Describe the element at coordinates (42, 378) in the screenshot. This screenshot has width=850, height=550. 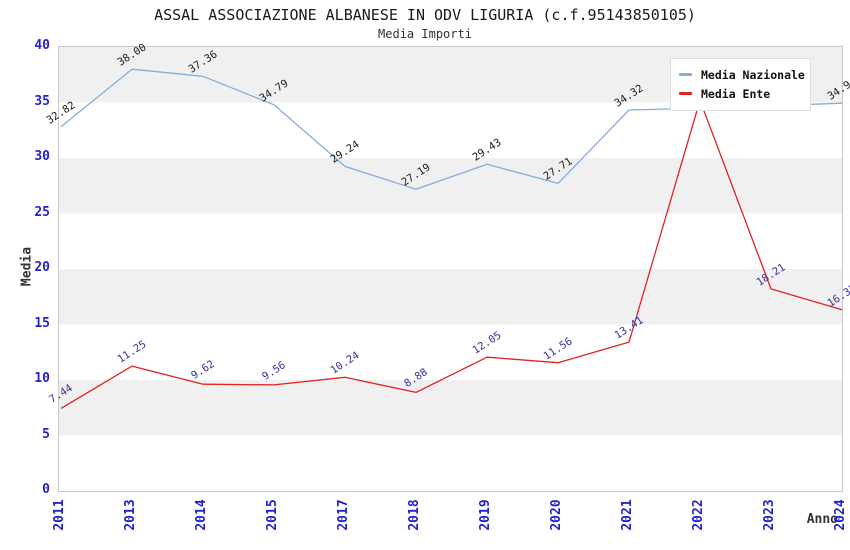
I see `y-tick-label: 10` at that location.